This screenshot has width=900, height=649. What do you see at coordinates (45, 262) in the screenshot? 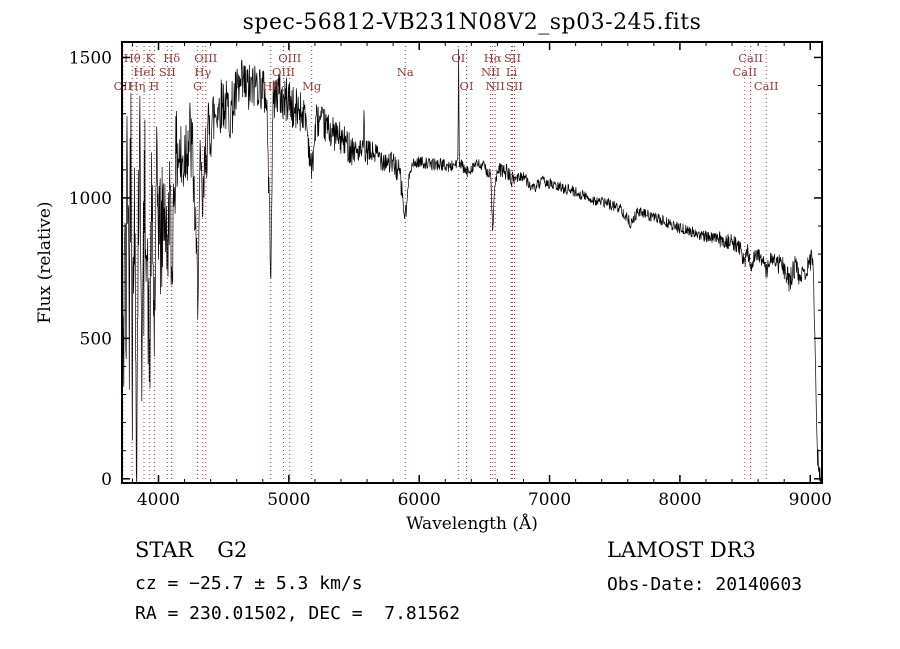
I see `y-axis-label: Flux (relative)` at bounding box center [45, 262].